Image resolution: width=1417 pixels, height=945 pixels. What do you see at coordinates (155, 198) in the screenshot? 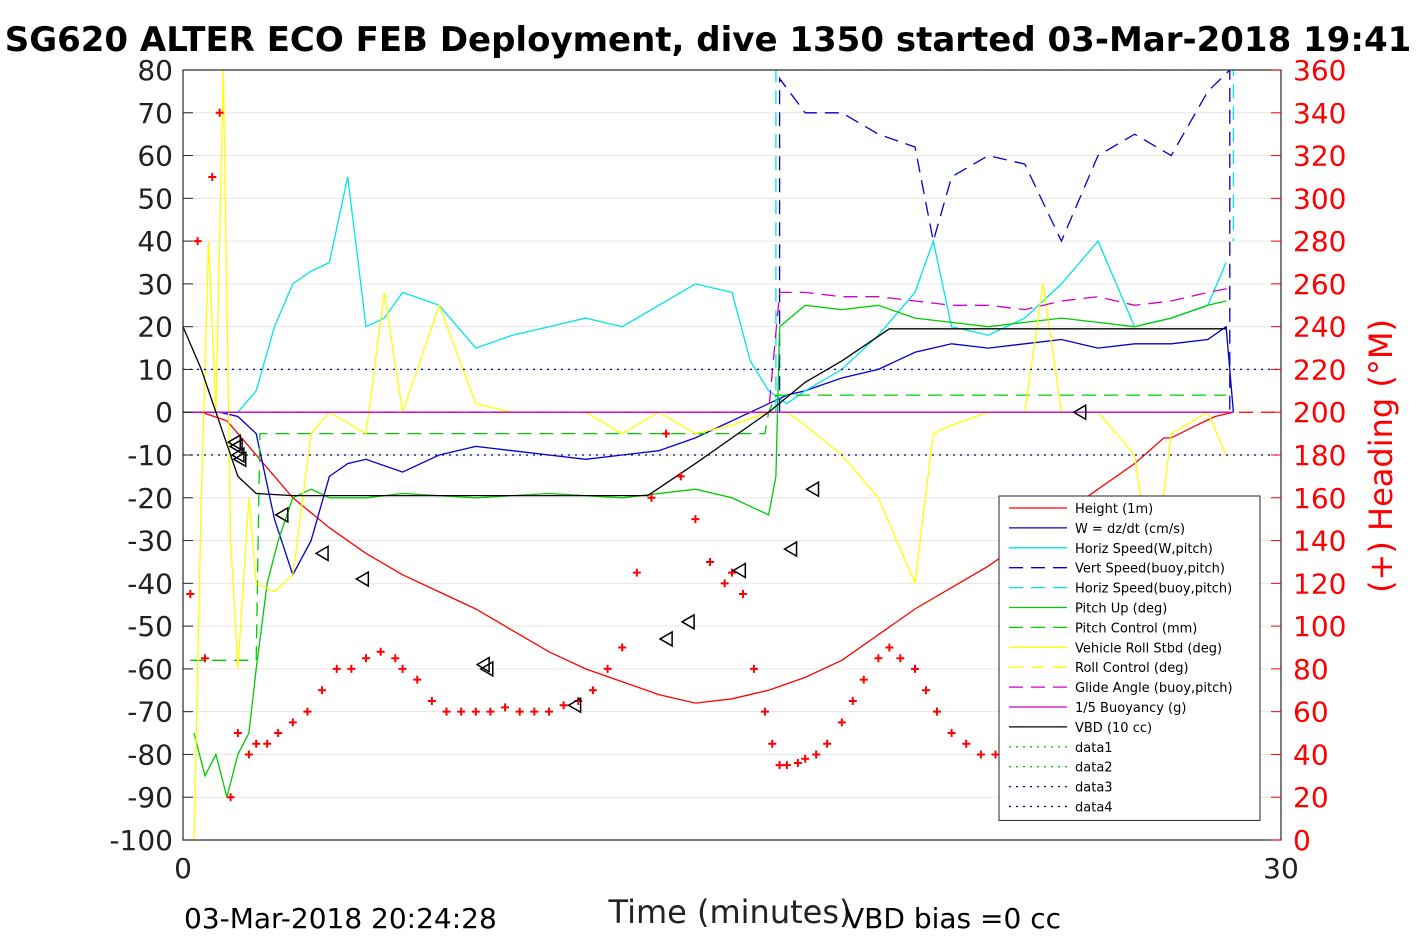
I see `y-tick-label: 50` at bounding box center [155, 198].